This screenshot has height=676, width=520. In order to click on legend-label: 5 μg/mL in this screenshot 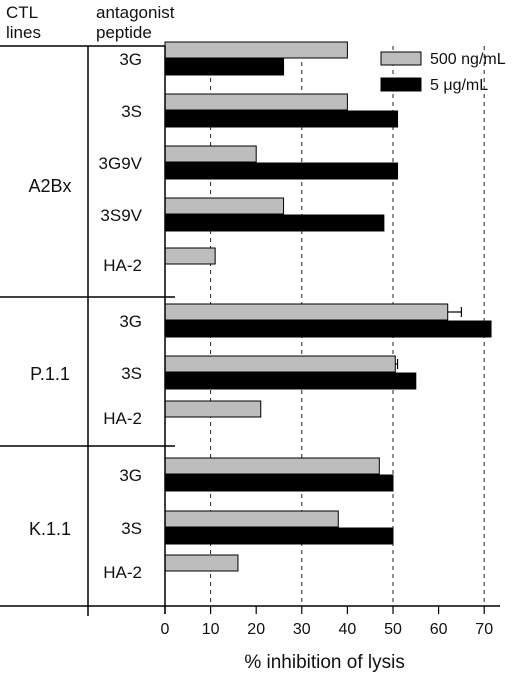, I will do `click(459, 85)`.